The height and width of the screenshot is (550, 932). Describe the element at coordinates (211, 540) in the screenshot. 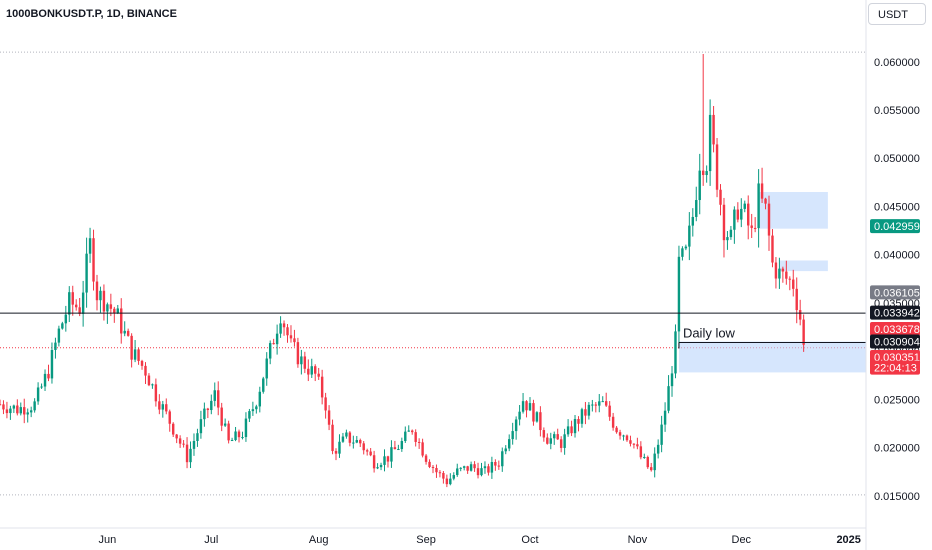

I see `x-tick-label: Jul` at that location.